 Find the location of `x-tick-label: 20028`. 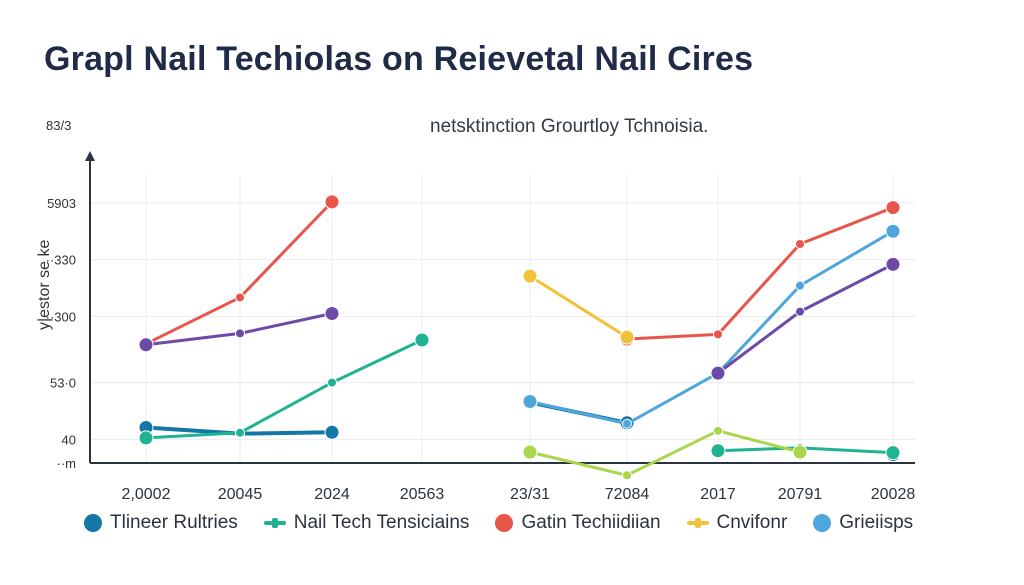

x-tick-label: 20028 is located at coordinates (893, 494).